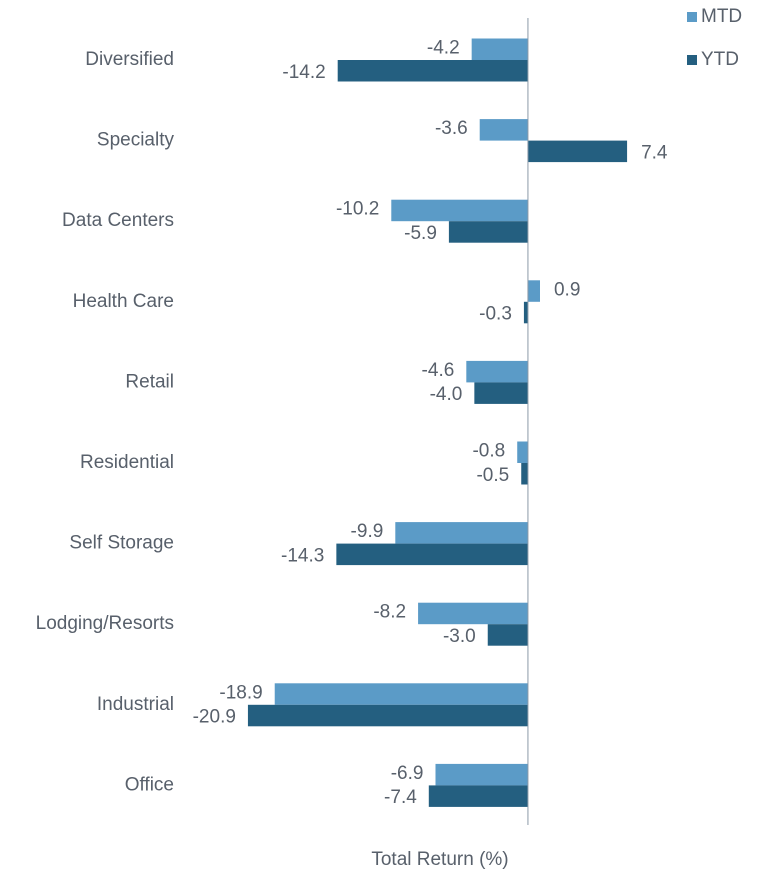 The image size is (759, 873). What do you see at coordinates (420, 233) in the screenshot?
I see `data-label: -5.9` at bounding box center [420, 233].